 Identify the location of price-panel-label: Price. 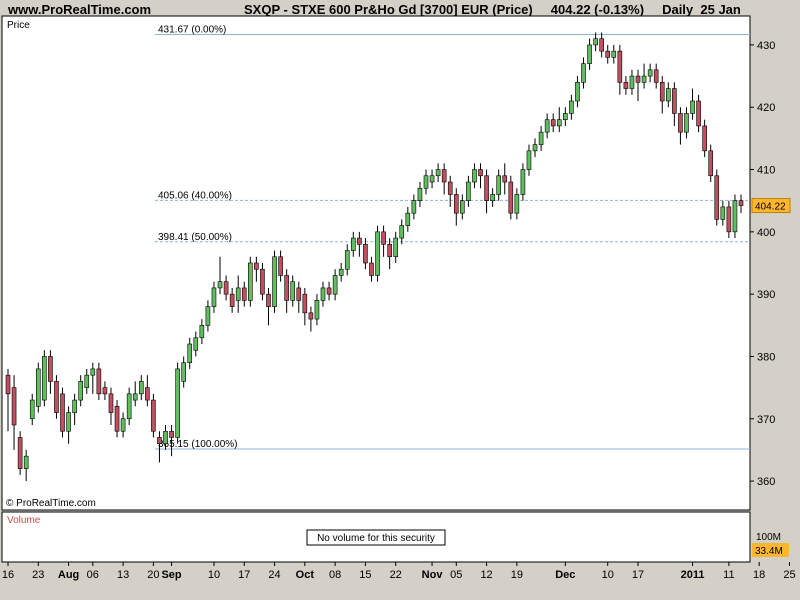
(18, 25).